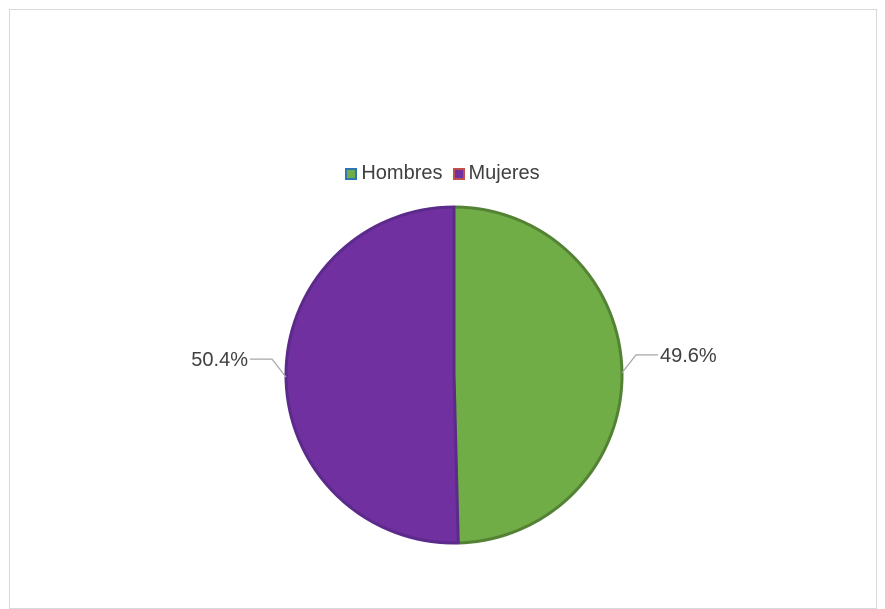 Image resolution: width=885 pixels, height=609 pixels. What do you see at coordinates (351, 173) in the screenshot?
I see `legend-swatch-hombres` at bounding box center [351, 173].